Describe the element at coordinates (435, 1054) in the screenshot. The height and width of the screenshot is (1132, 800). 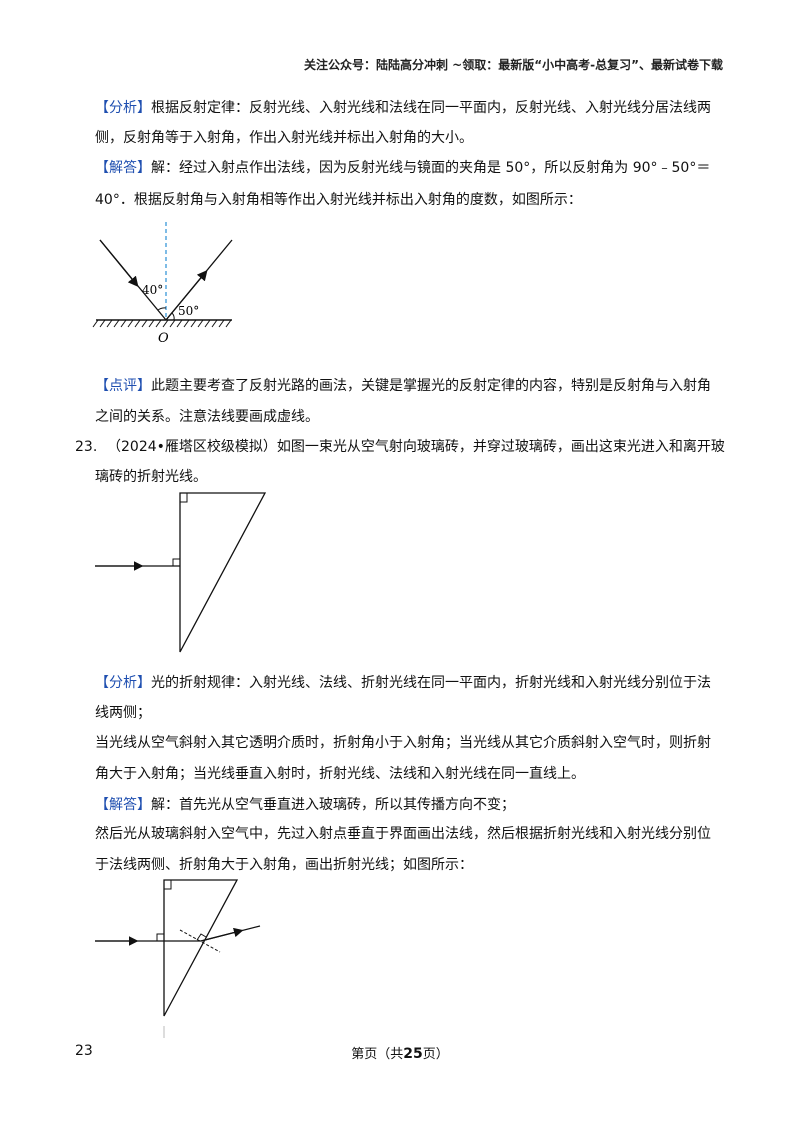
I see `page-suffix: 页）` at that location.